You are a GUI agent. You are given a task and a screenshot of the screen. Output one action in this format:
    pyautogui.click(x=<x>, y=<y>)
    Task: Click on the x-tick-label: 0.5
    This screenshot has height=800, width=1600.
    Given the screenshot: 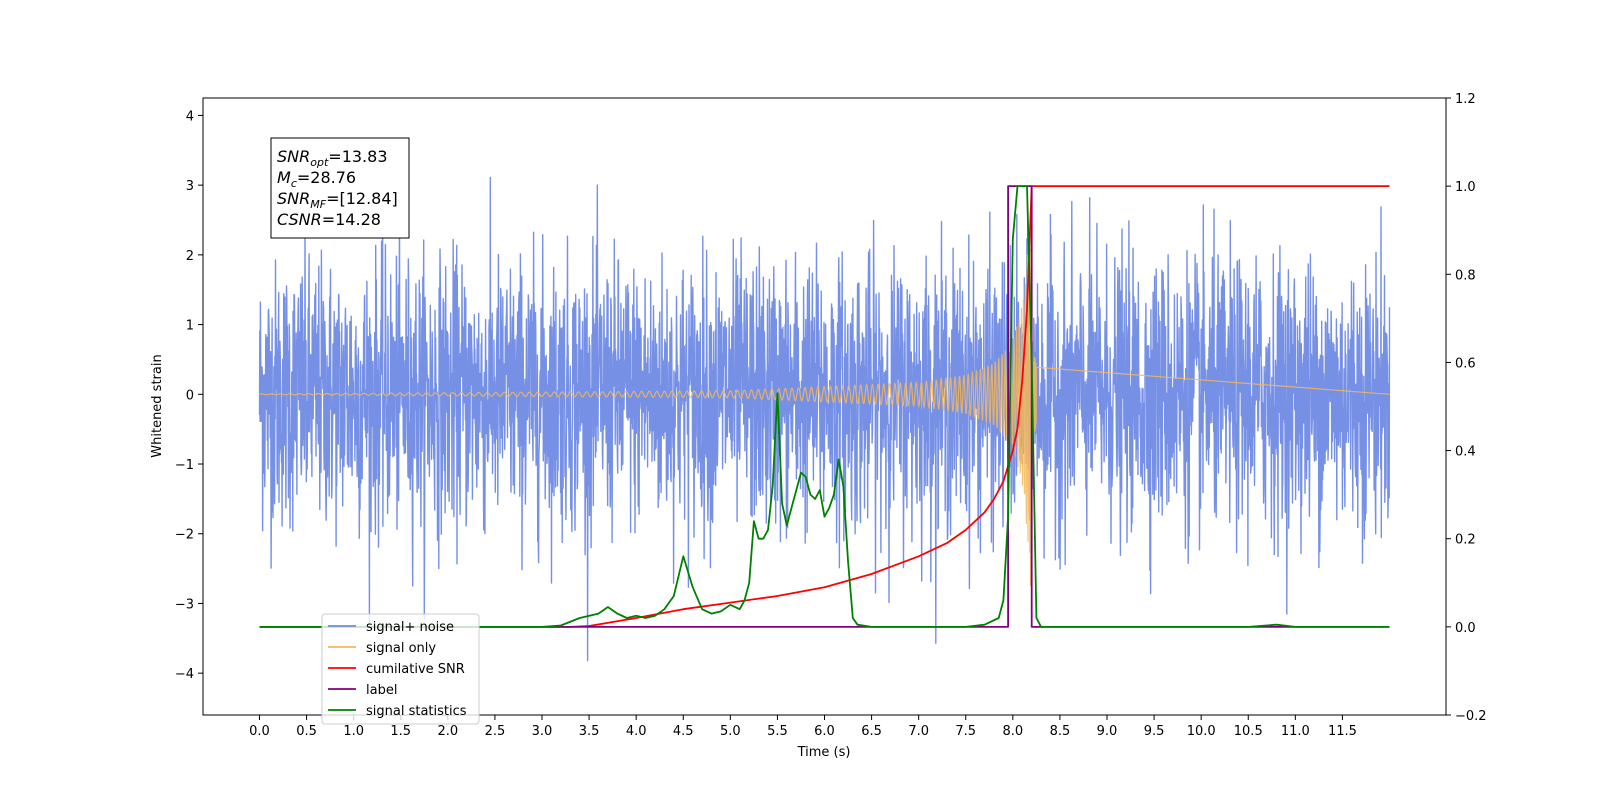 What is the action you would take?
    pyautogui.click(x=306, y=731)
    